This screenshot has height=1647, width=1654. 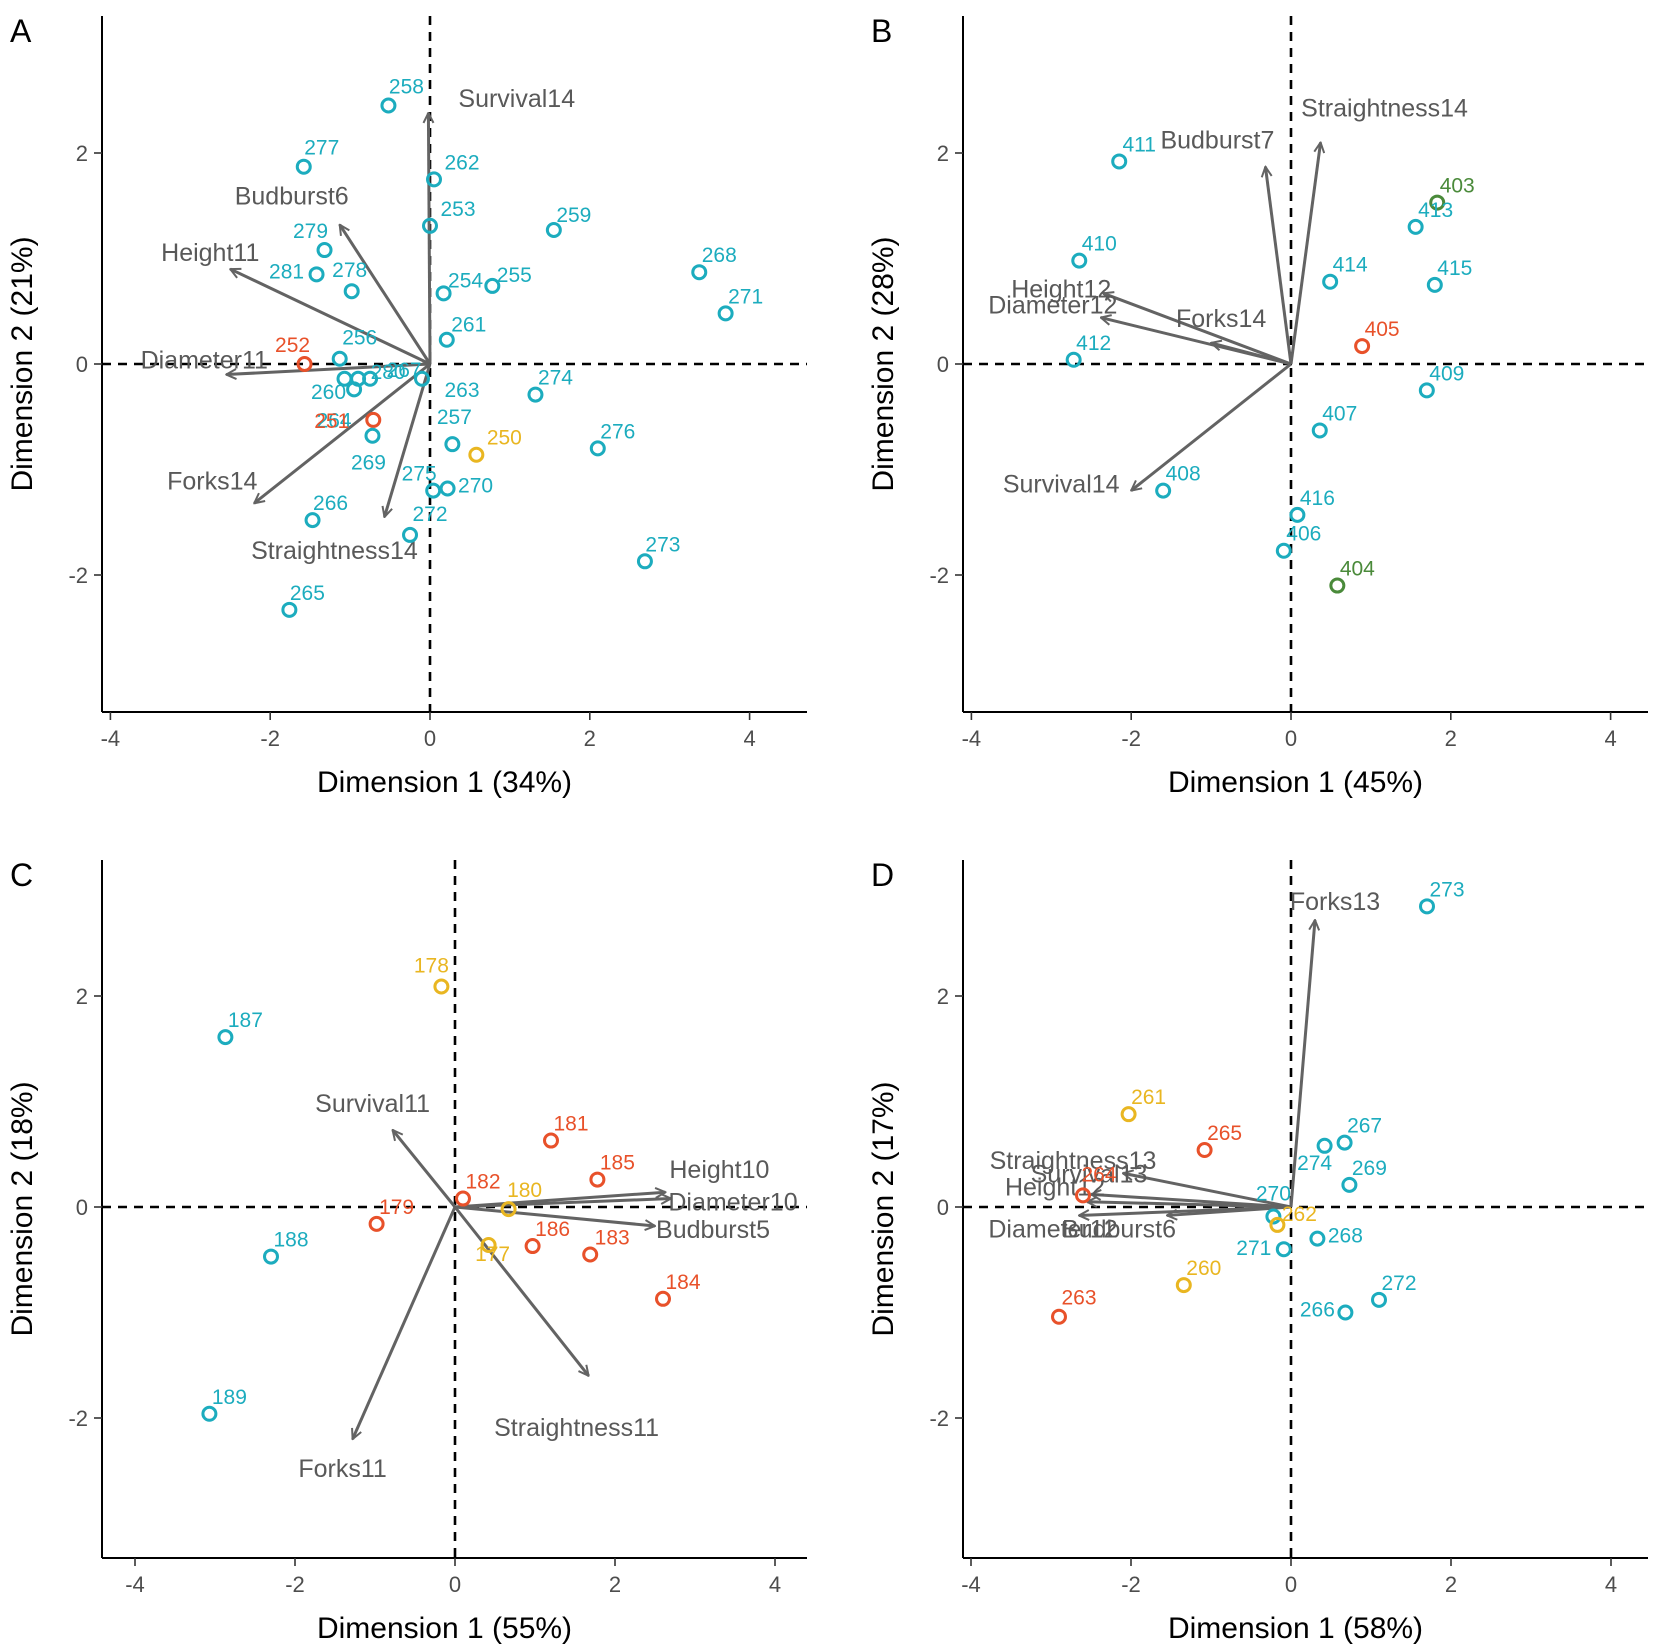 I want to click on point-label: 257, so click(x=454, y=417).